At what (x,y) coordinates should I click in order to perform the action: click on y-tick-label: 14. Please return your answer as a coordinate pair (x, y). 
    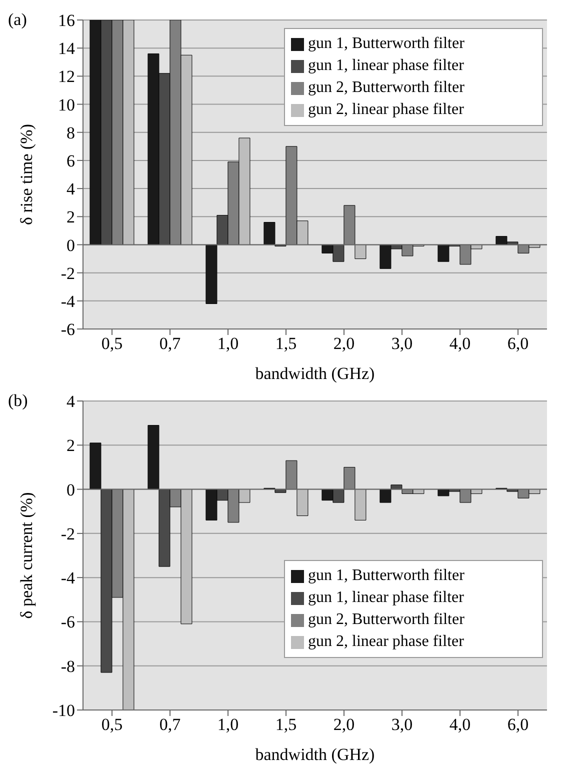
    Looking at the image, I should click on (67, 48).